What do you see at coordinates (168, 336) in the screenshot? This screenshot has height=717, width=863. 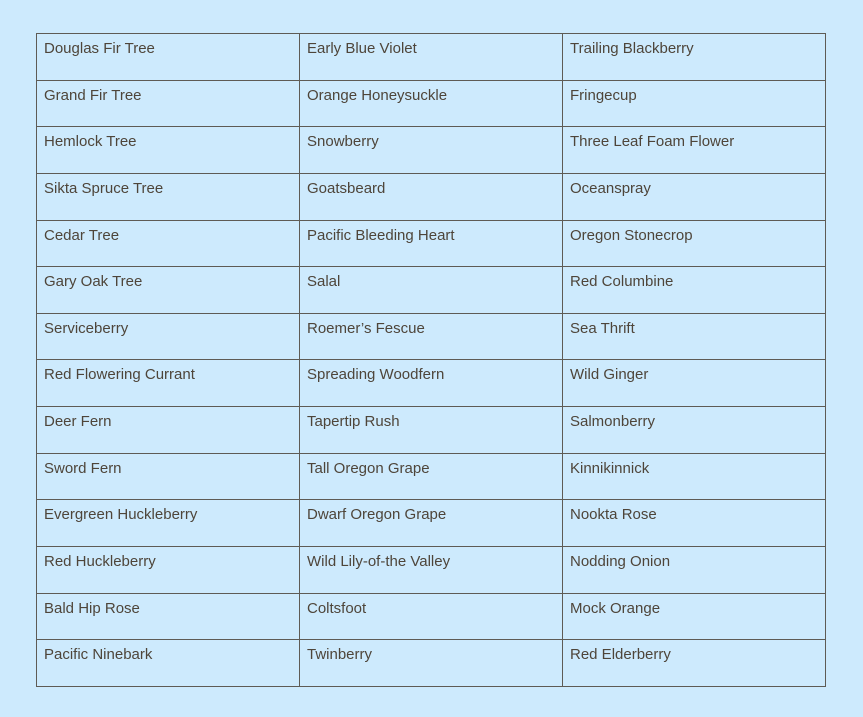 I see `table-cell: Serviceberry` at bounding box center [168, 336].